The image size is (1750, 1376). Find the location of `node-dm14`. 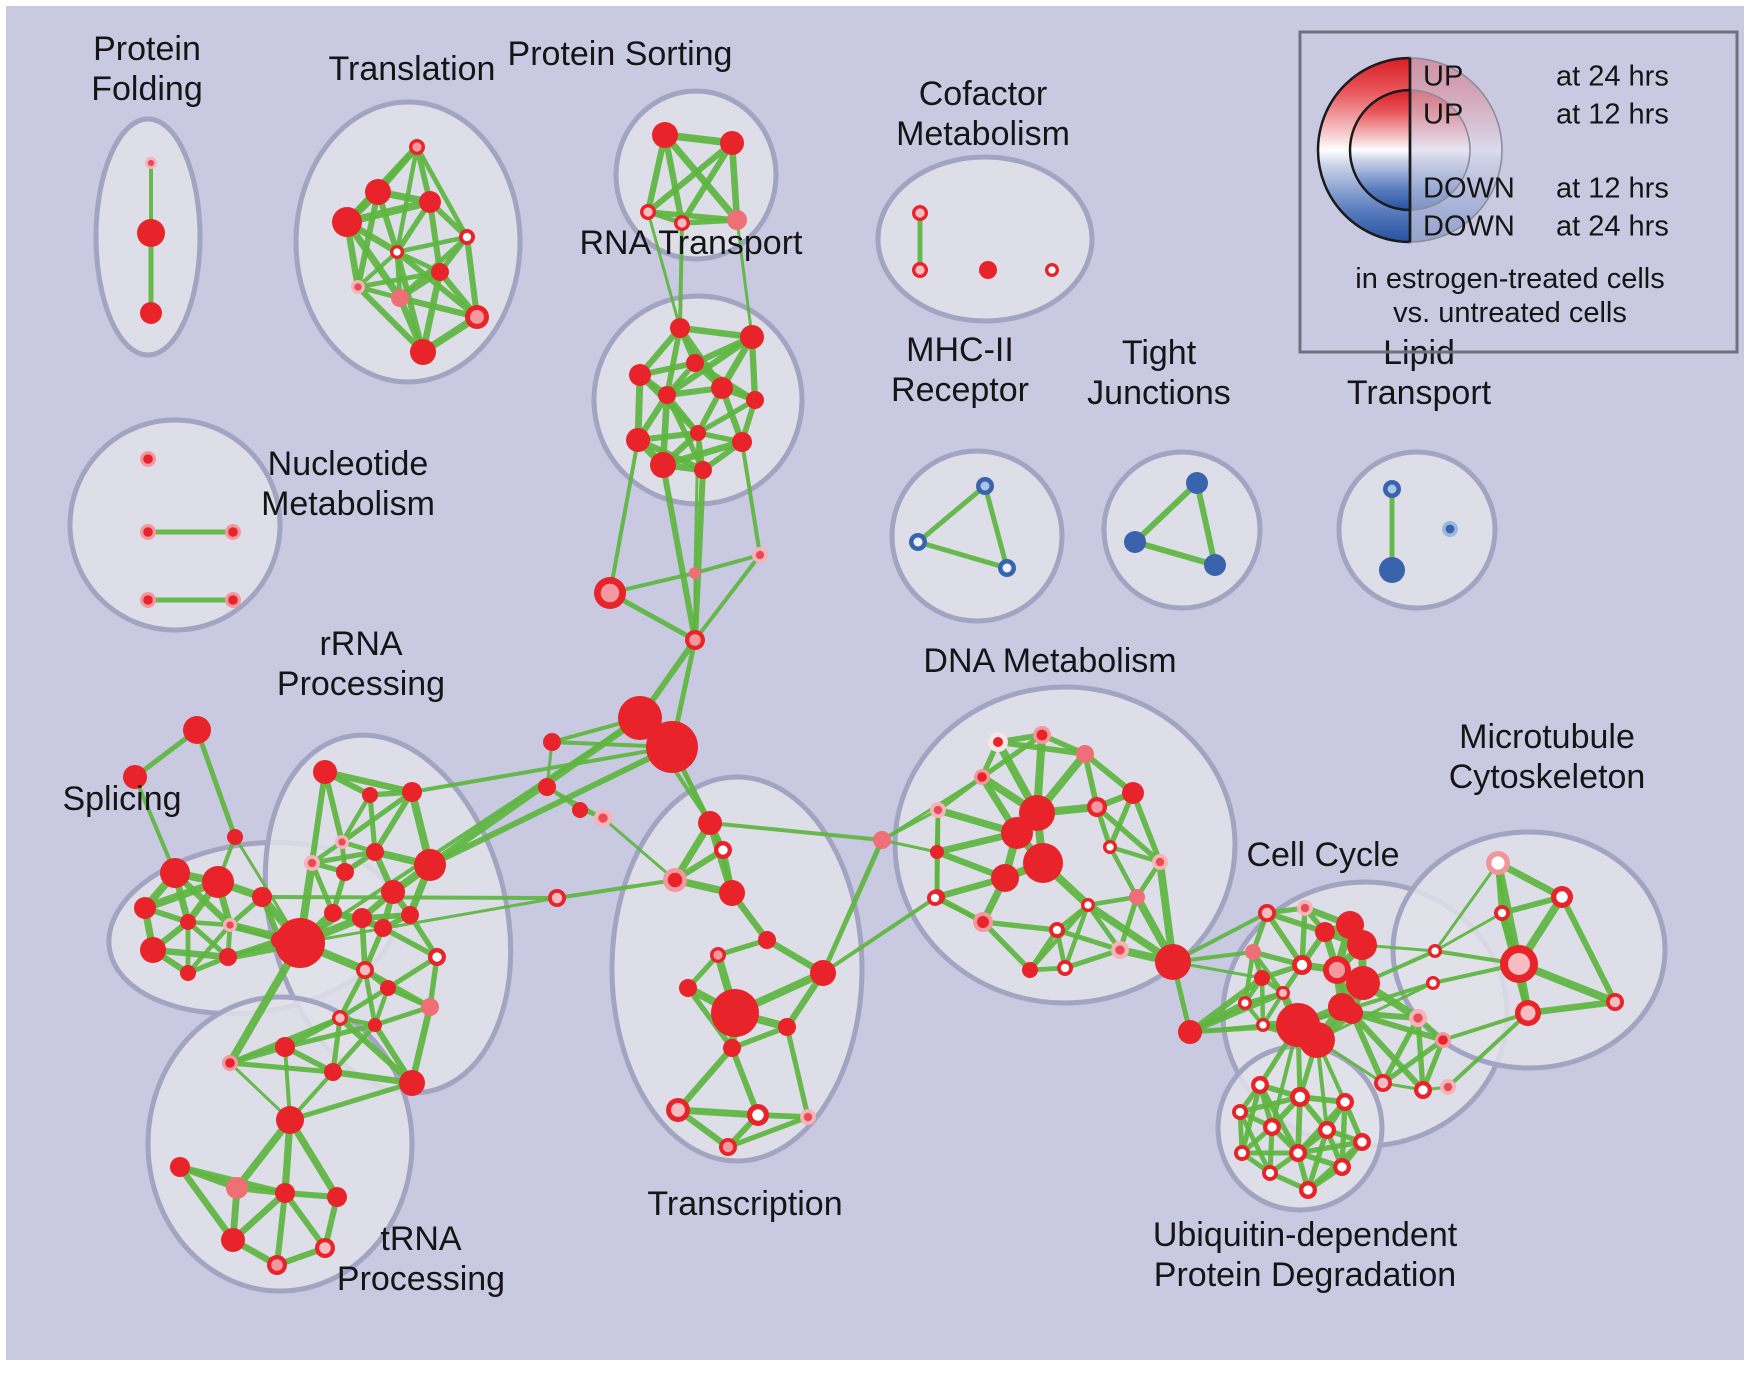

node-dm14 is located at coordinates (1160, 862).